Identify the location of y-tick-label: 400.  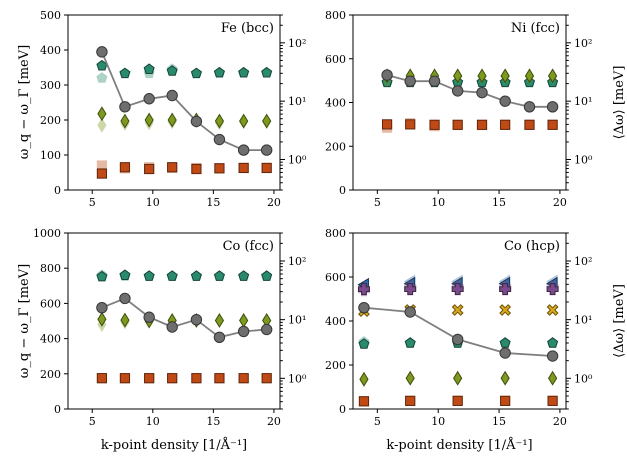
(50, 339).